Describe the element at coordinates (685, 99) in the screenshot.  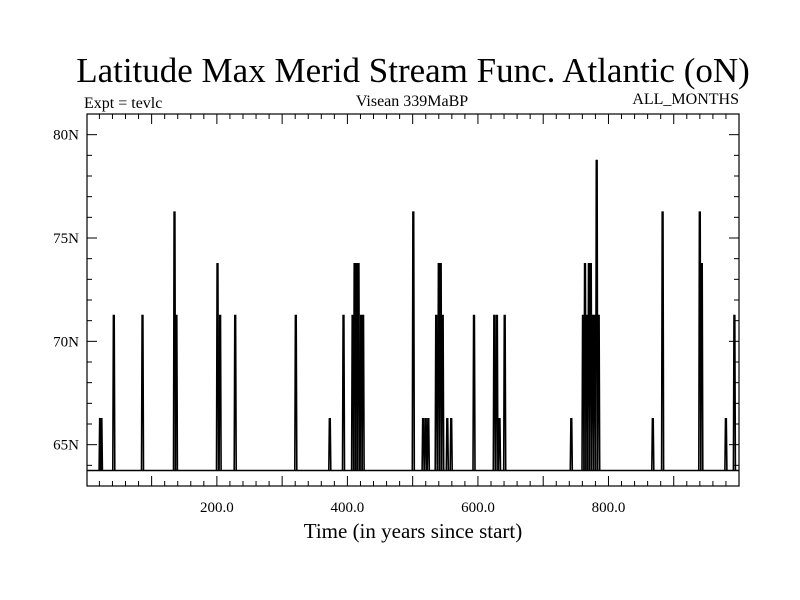
I see `months-label: ALL_MONTHS` at that location.